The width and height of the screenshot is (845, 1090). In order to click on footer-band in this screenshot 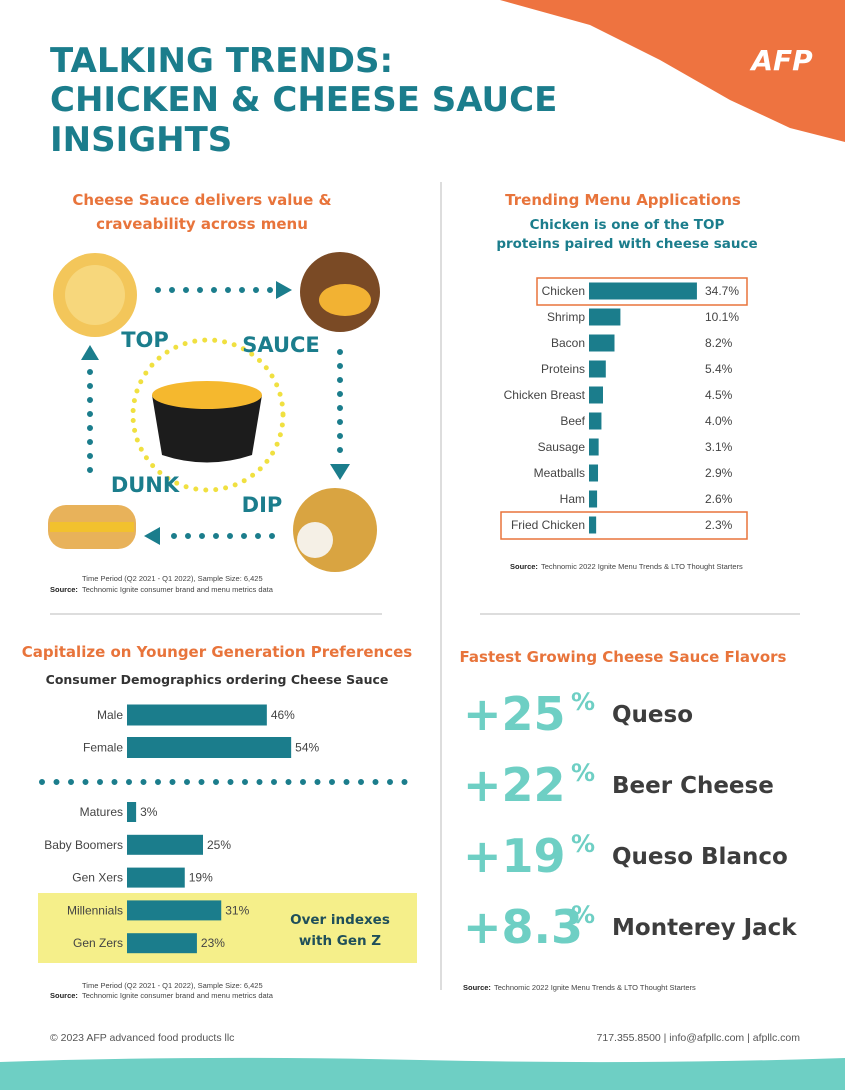, I will do `click(422, 1073)`.